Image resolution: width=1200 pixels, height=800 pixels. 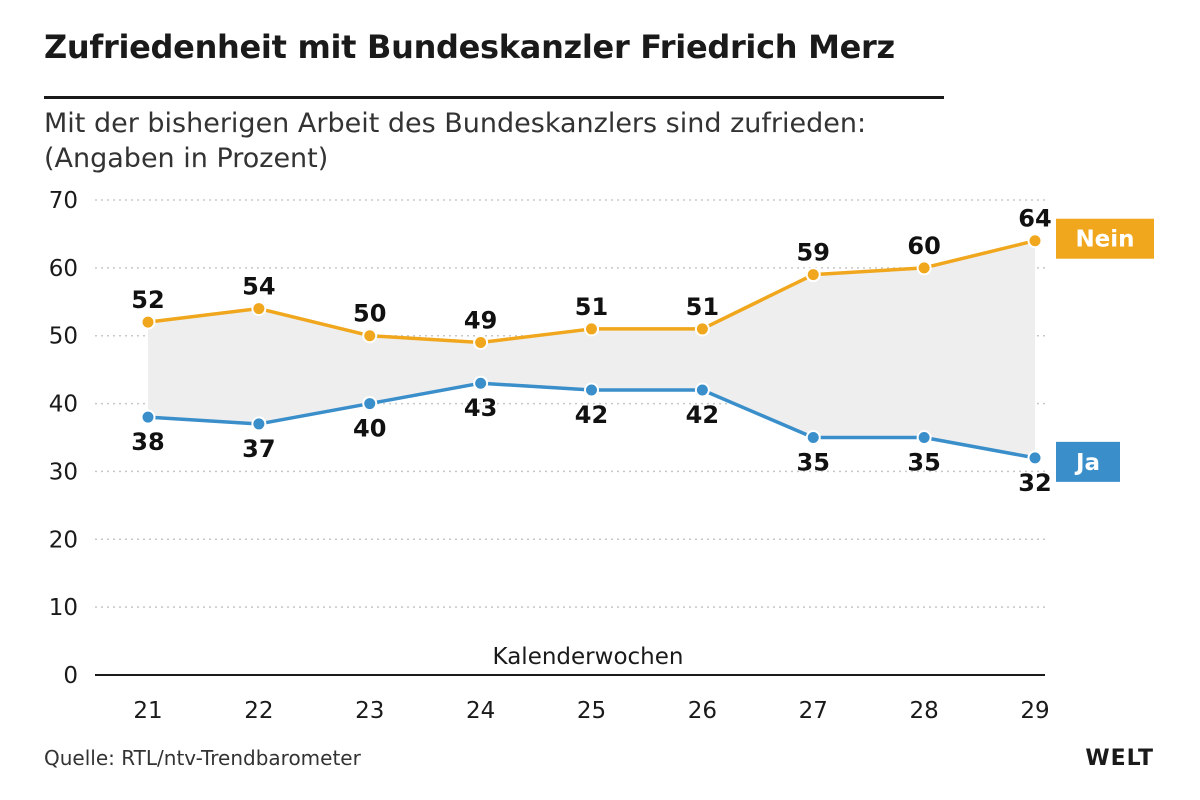 What do you see at coordinates (480, 408) in the screenshot?
I see `data-label-ja: 43` at bounding box center [480, 408].